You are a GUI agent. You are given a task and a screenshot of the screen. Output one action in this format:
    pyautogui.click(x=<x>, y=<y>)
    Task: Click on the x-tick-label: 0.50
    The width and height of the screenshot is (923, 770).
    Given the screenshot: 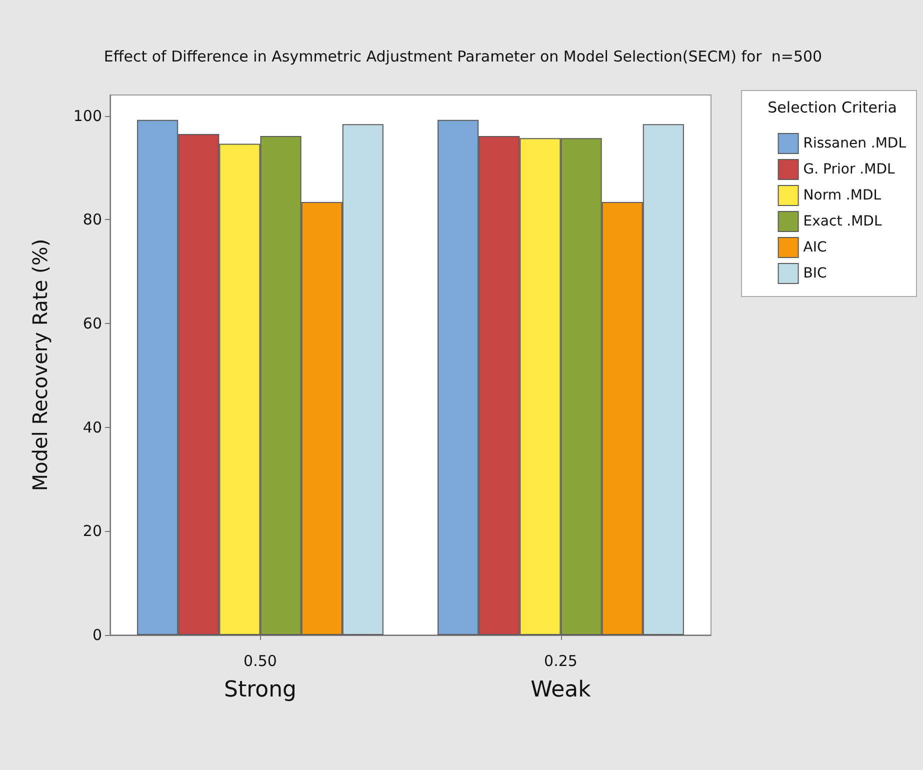 What is the action you would take?
    pyautogui.click(x=260, y=661)
    